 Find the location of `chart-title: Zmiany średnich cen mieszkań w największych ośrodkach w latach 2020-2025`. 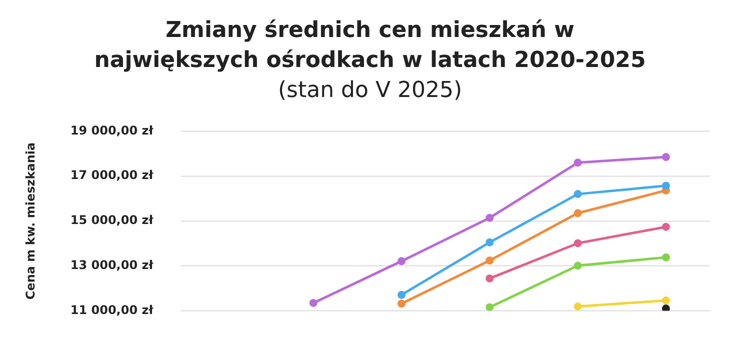

chart-title: Zmiany średnich cen mieszkań w największych ośrodkach w latach 2020-2025 is located at coordinates (370, 45).